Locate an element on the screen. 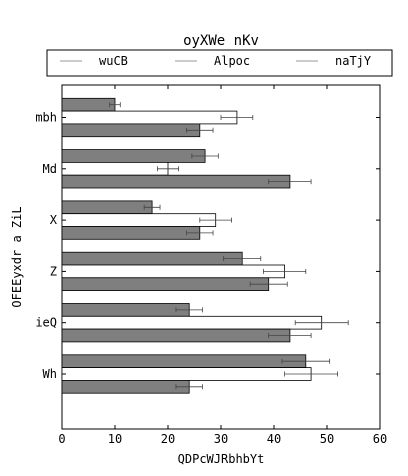 The height and width of the screenshot is (476, 408). bar-naTjY-mbh is located at coordinates (131, 130).